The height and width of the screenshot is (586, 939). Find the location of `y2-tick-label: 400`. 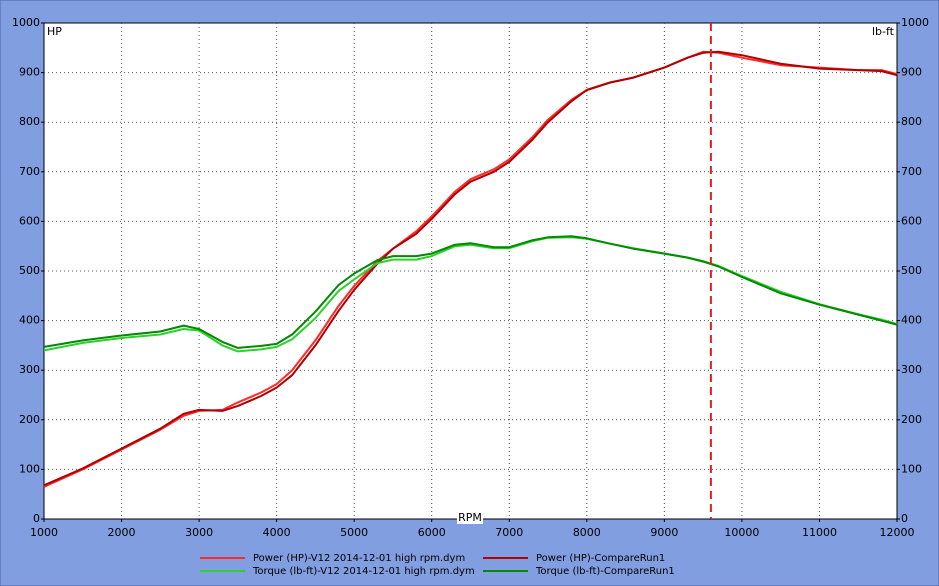

y2-tick-label: 400 is located at coordinates (911, 320).